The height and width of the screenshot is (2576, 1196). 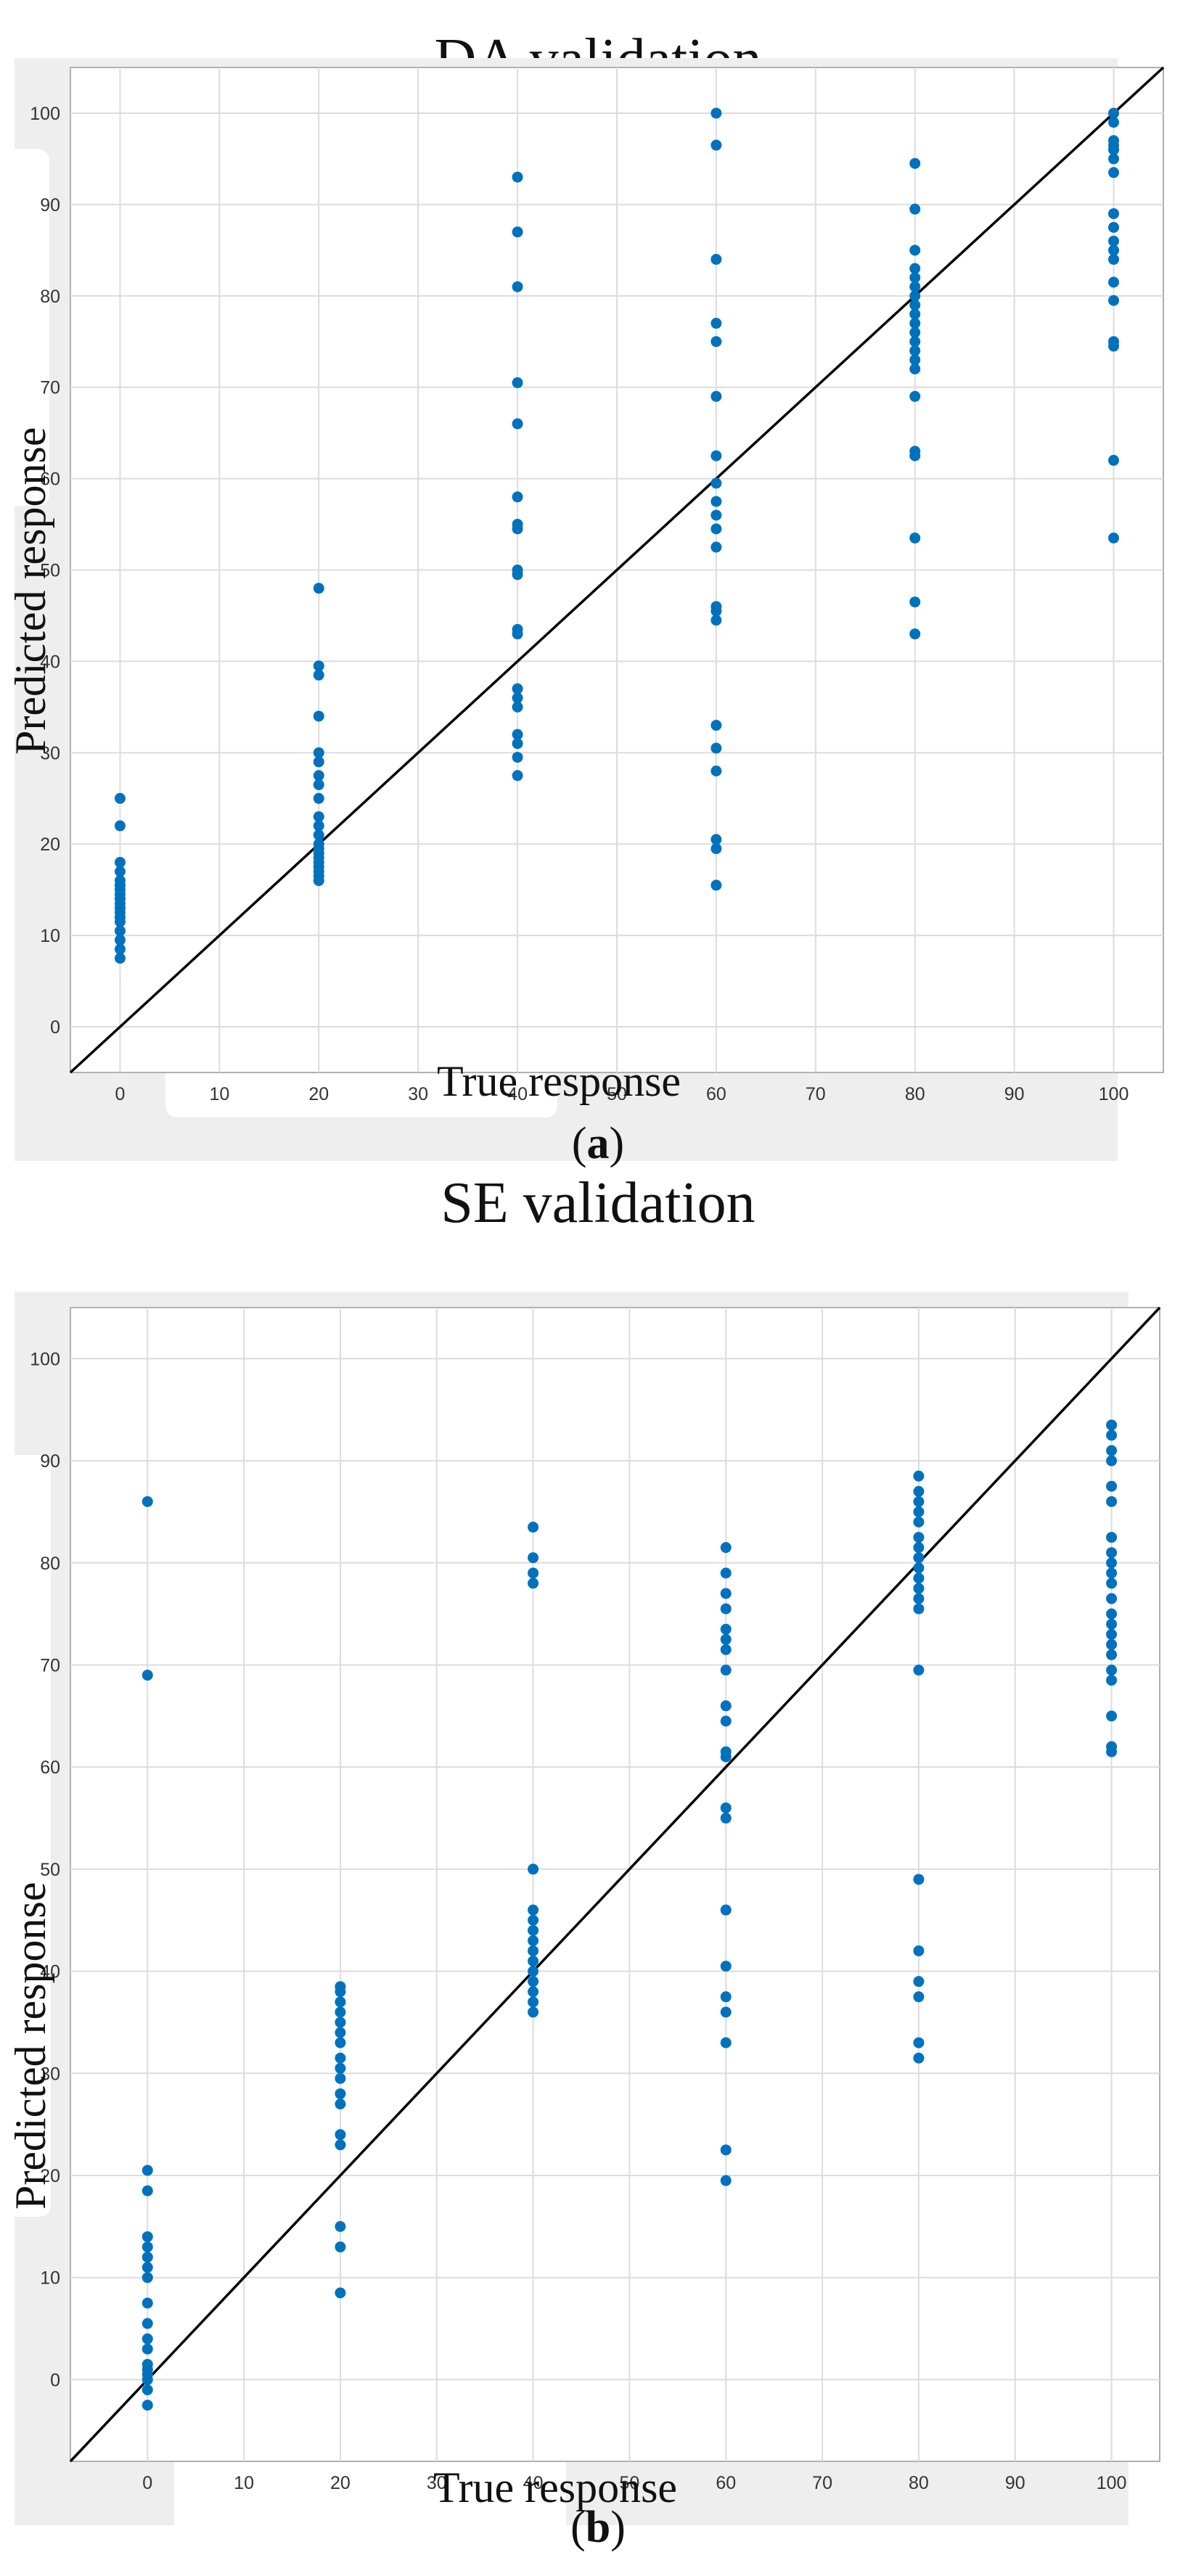 I want to click on x-tick-label: 60, so click(x=726, y=2483).